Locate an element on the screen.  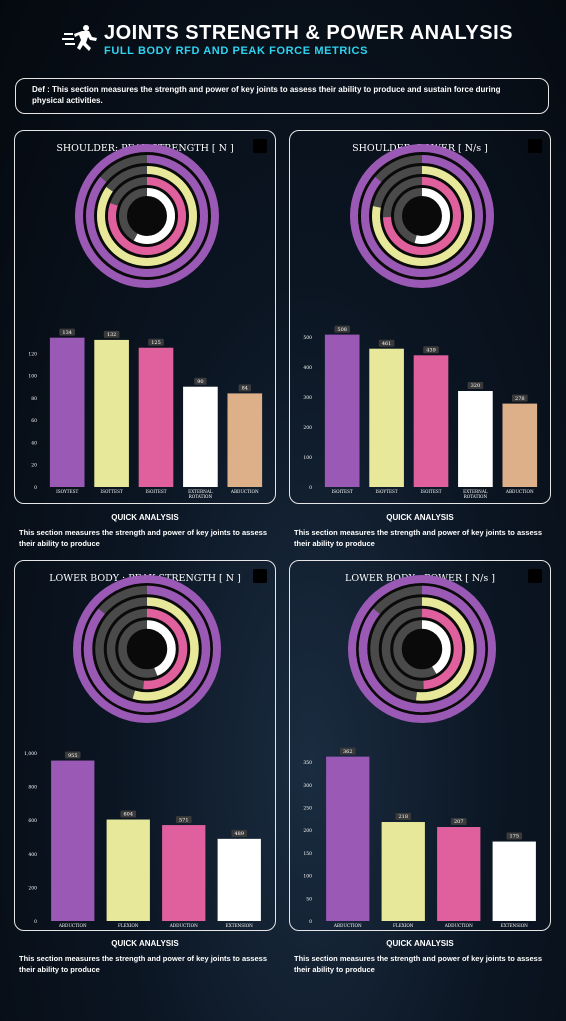
x-tick-label: FLEXION is located at coordinates (403, 925).